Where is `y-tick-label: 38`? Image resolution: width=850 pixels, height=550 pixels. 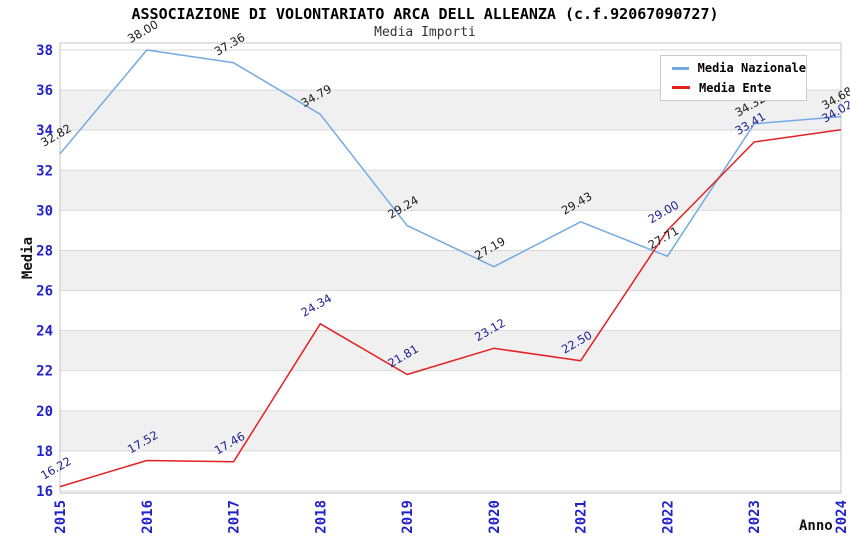
y-tick-label: 38 is located at coordinates (44, 51).